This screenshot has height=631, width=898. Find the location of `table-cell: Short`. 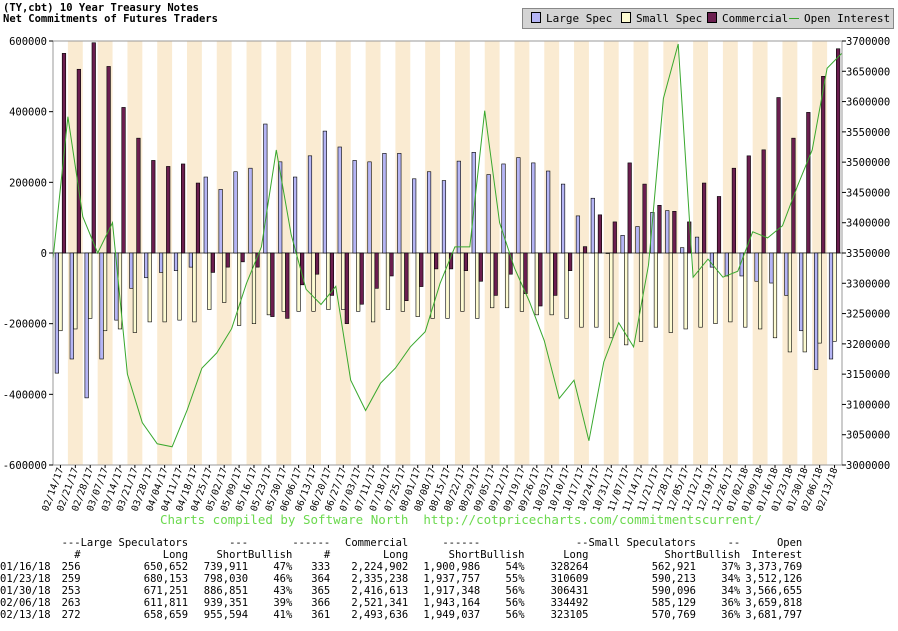

table-cell: Short is located at coordinates (464, 555).